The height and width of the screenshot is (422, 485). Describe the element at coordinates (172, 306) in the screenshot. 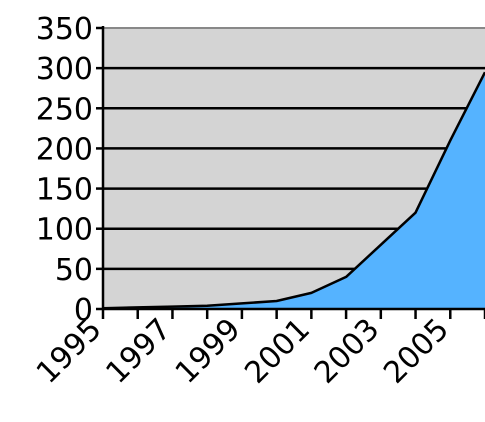

I see `data-point-1997` at that location.